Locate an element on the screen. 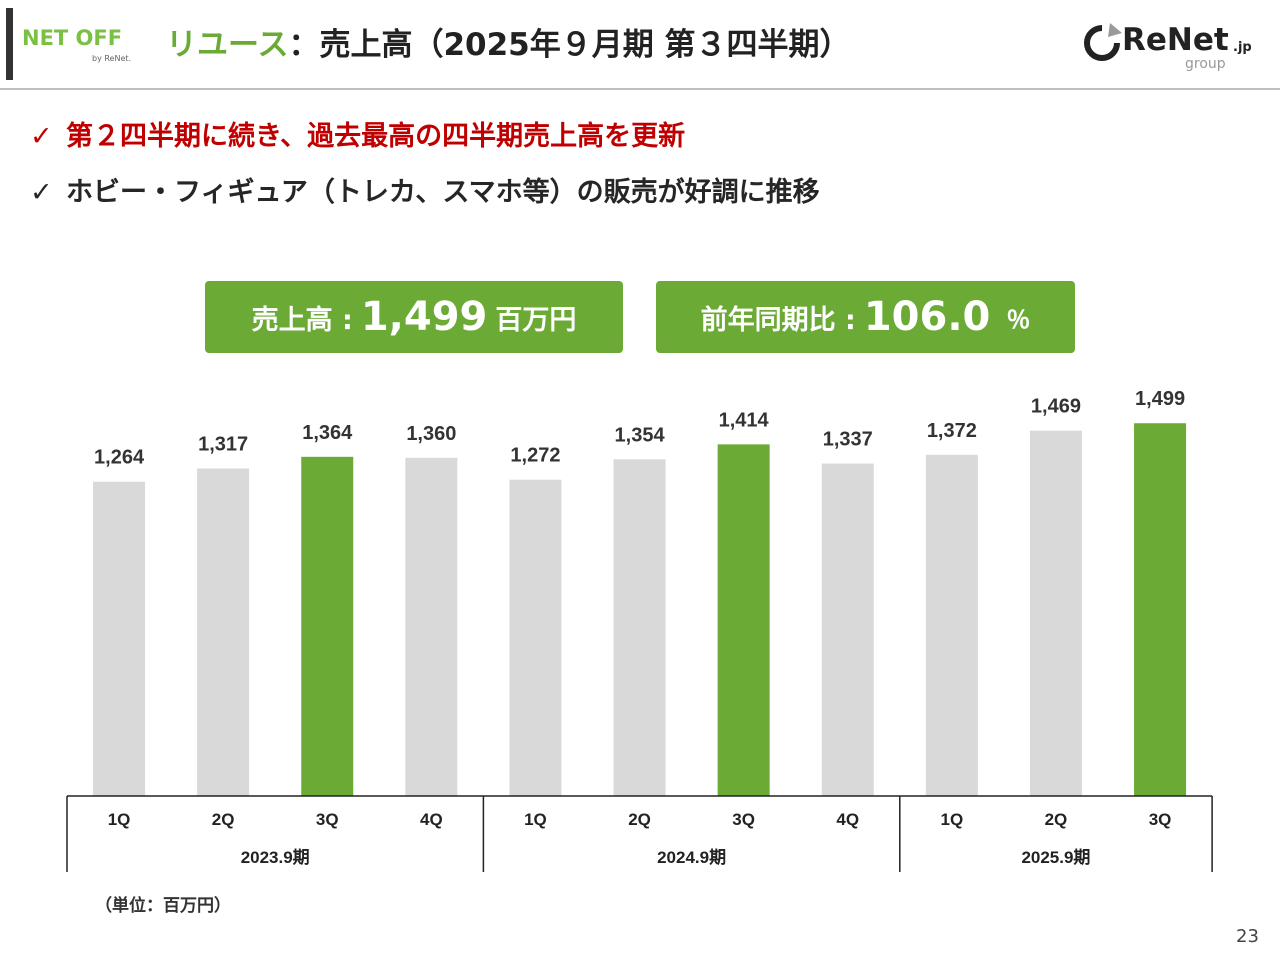 The image size is (1280, 960). renet-logo: ReNet .jp group is located at coordinates (1166, 48).